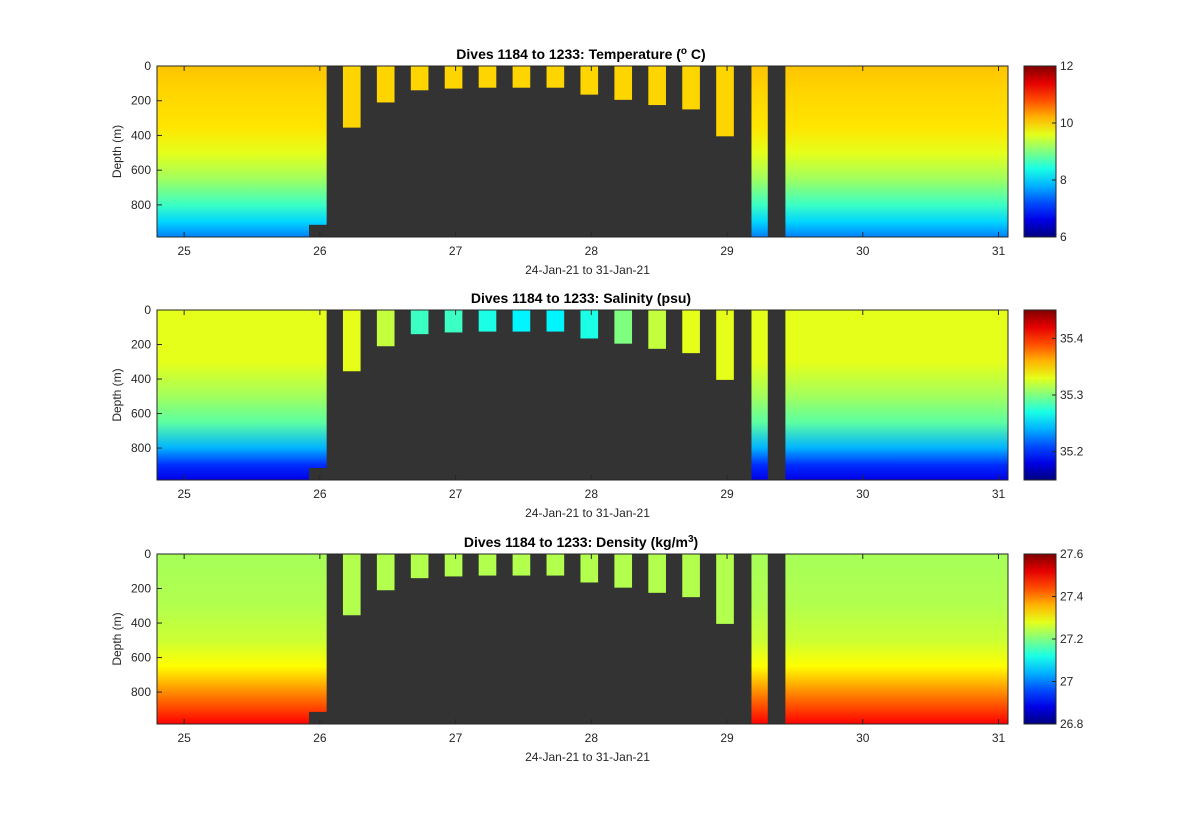 The width and height of the screenshot is (1200, 815). I want to click on panel-title: Dives 1184 to 1233: Temperature (o C), so click(580, 54).